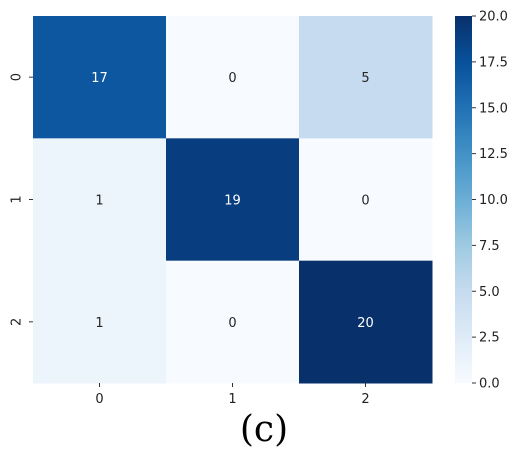 Image resolution: width=524 pixels, height=457 pixels. I want to click on heatmap-cell-r0-c1, so click(233, 77).